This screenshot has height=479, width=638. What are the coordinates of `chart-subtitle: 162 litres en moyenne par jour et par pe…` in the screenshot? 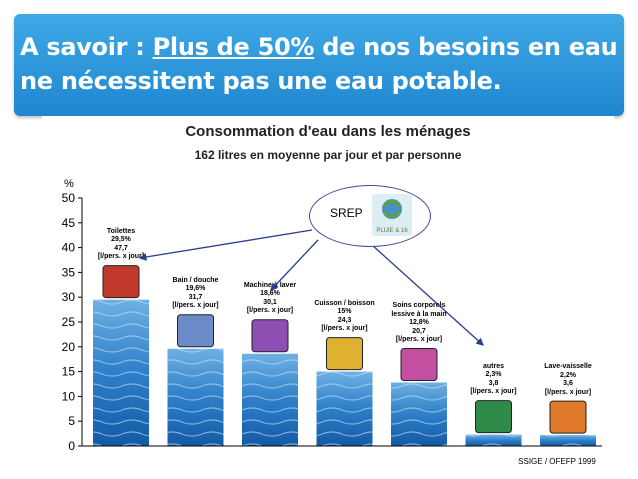 It's located at (328, 155).